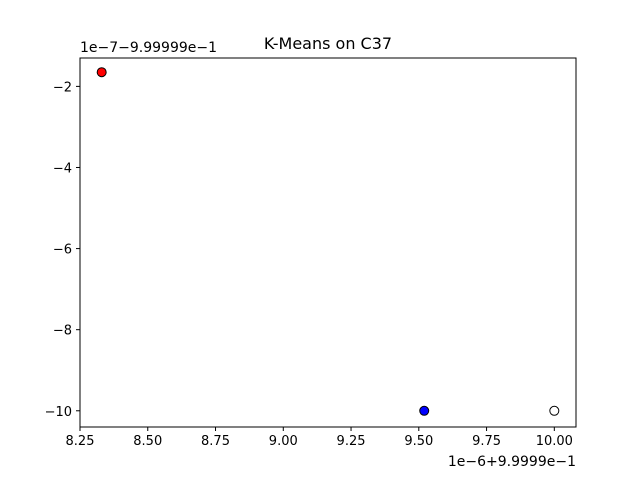 The image size is (640, 480). I want to click on y-tick-label: −4, so click(62, 168).